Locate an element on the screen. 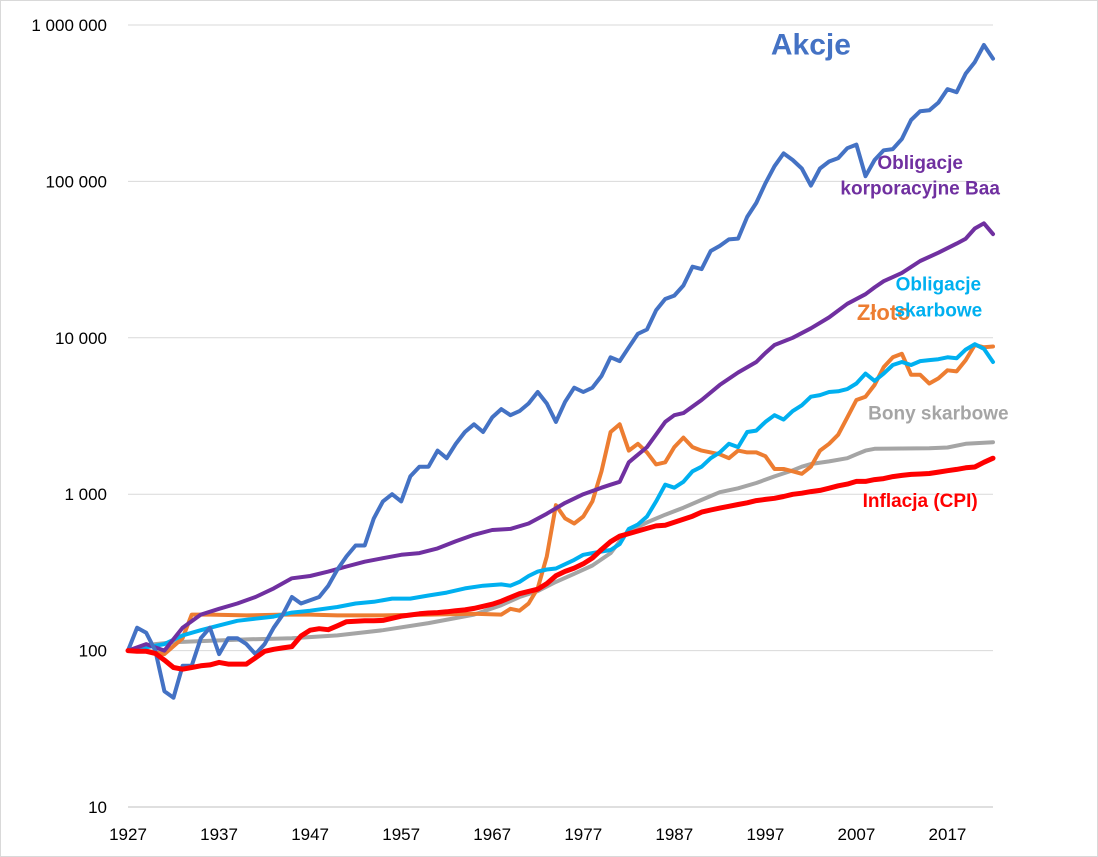 The image size is (1098, 857). y-tick-label: 10 is located at coordinates (97, 807).